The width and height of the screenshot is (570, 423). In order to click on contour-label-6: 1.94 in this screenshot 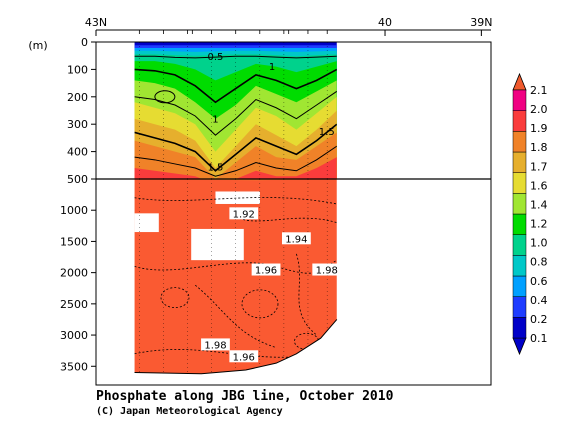, I will do `click(296, 239)`.